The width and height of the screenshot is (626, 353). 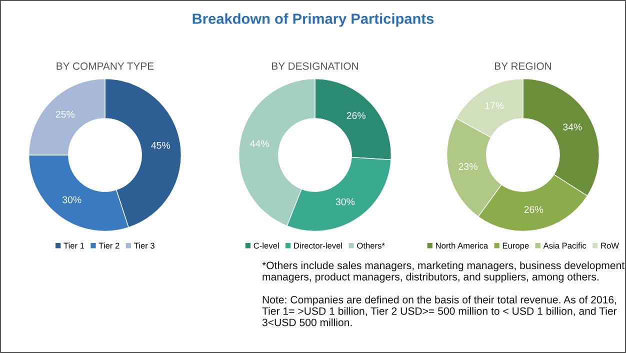 I want to click on legend-label: Tier 2, so click(x=109, y=245).